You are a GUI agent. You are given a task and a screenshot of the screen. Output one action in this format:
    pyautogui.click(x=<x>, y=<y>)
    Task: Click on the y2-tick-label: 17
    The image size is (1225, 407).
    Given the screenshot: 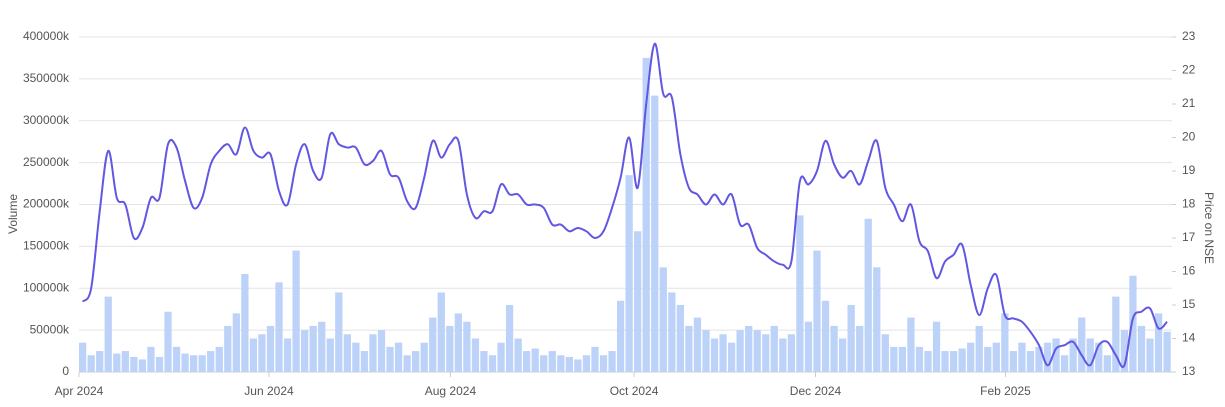 What is the action you would take?
    pyautogui.click(x=1189, y=237)
    